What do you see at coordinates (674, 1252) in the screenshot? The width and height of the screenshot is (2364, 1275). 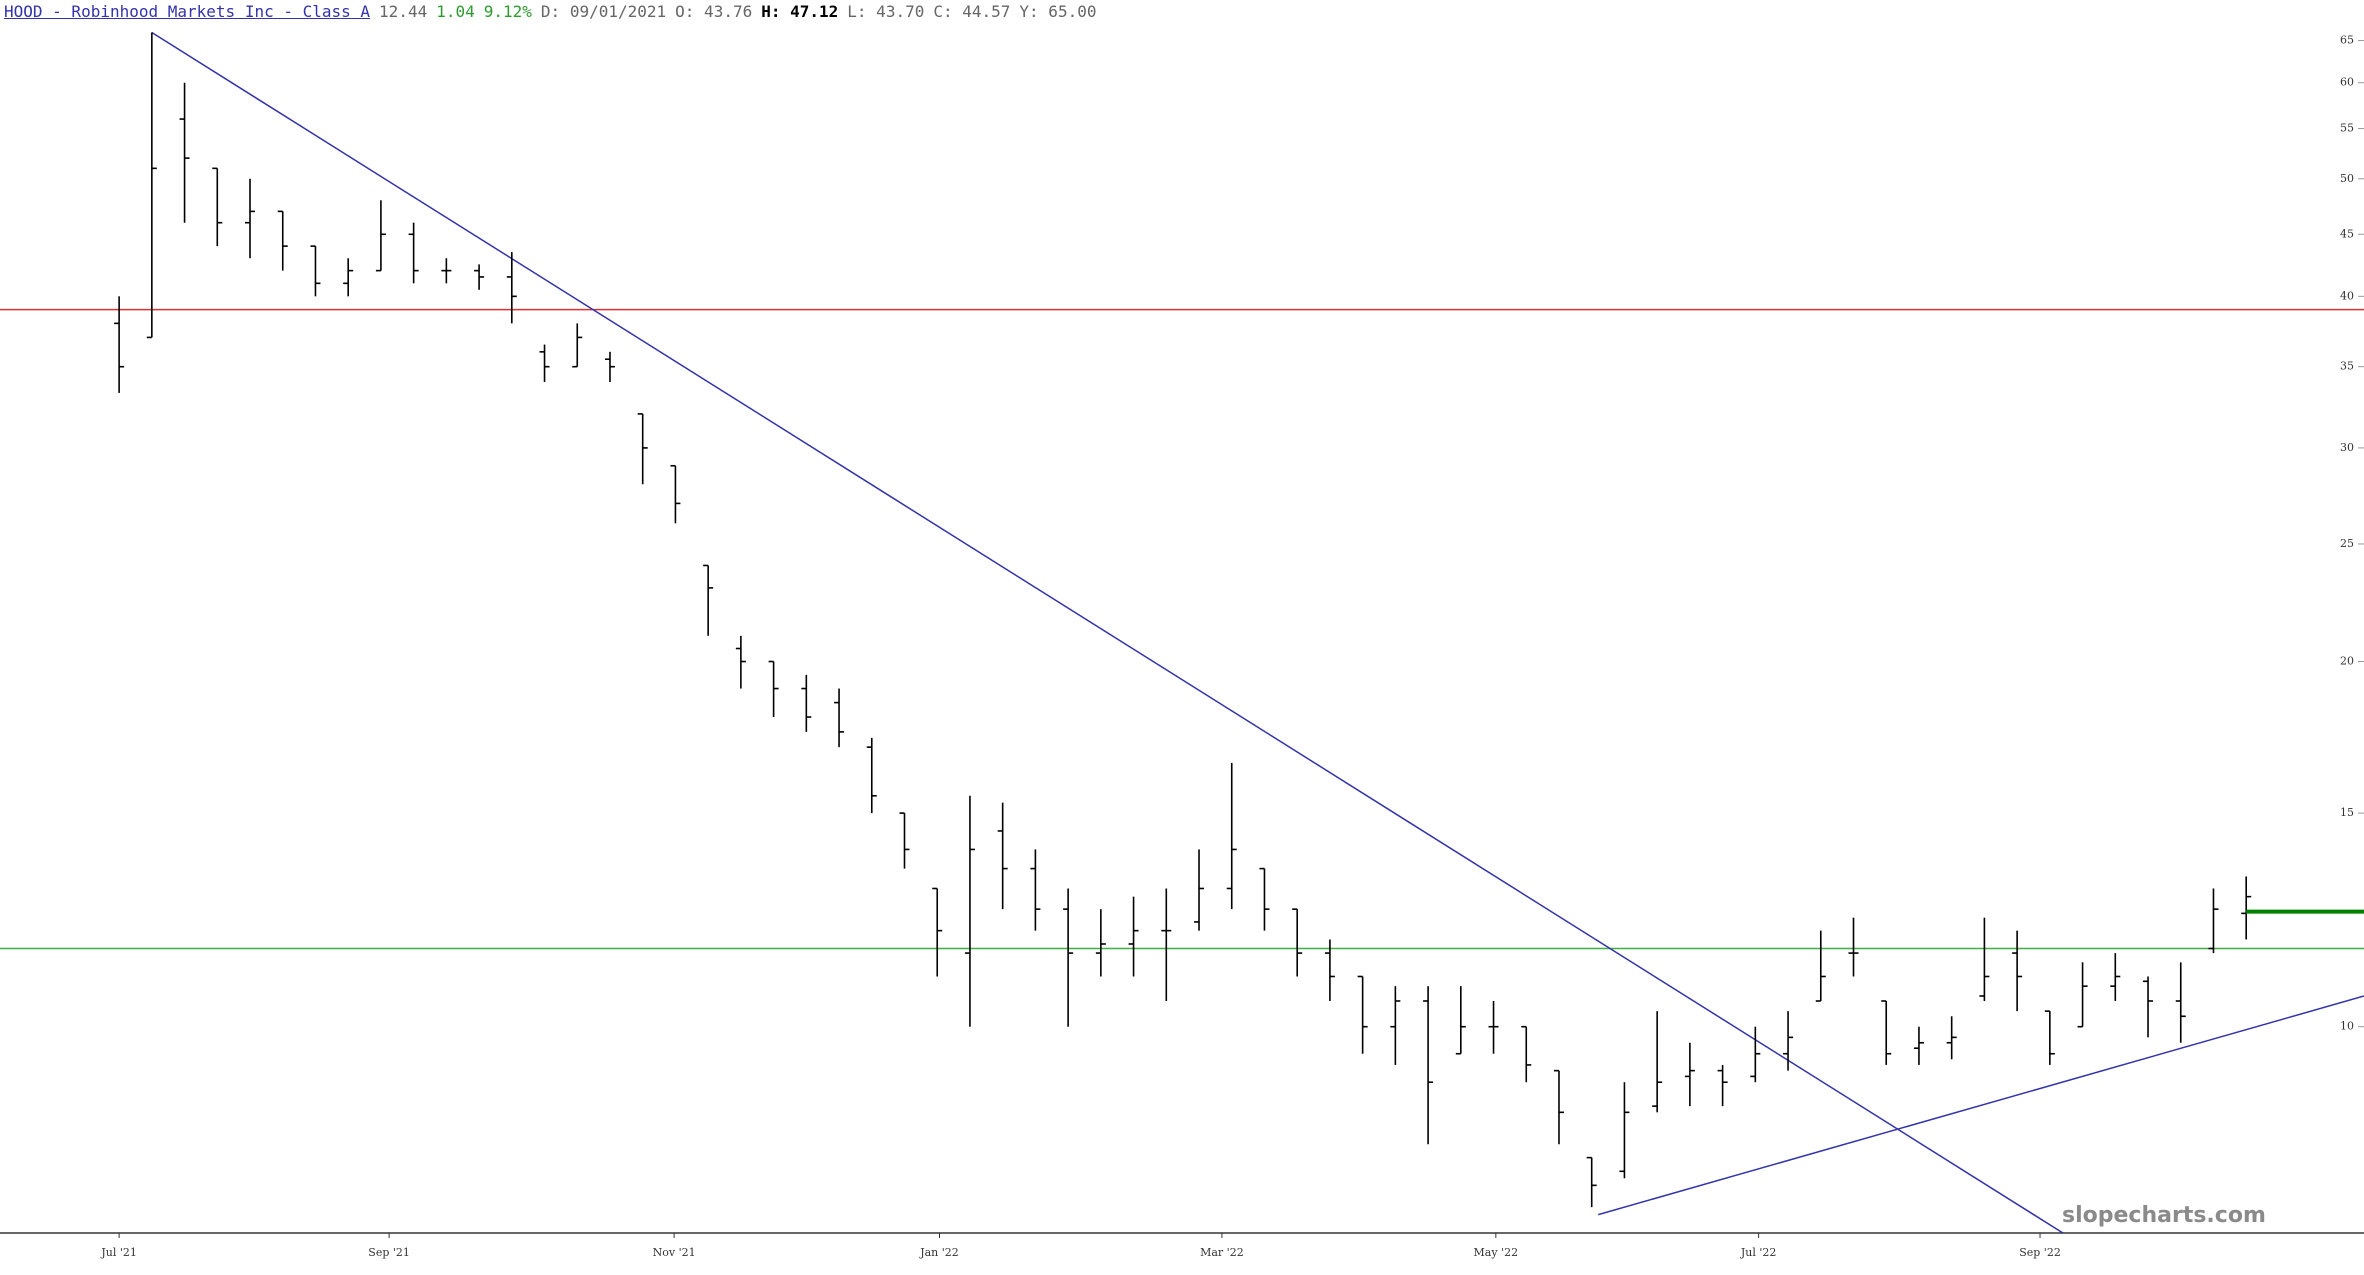 I see `x-tick-label: Nov '21` at bounding box center [674, 1252].